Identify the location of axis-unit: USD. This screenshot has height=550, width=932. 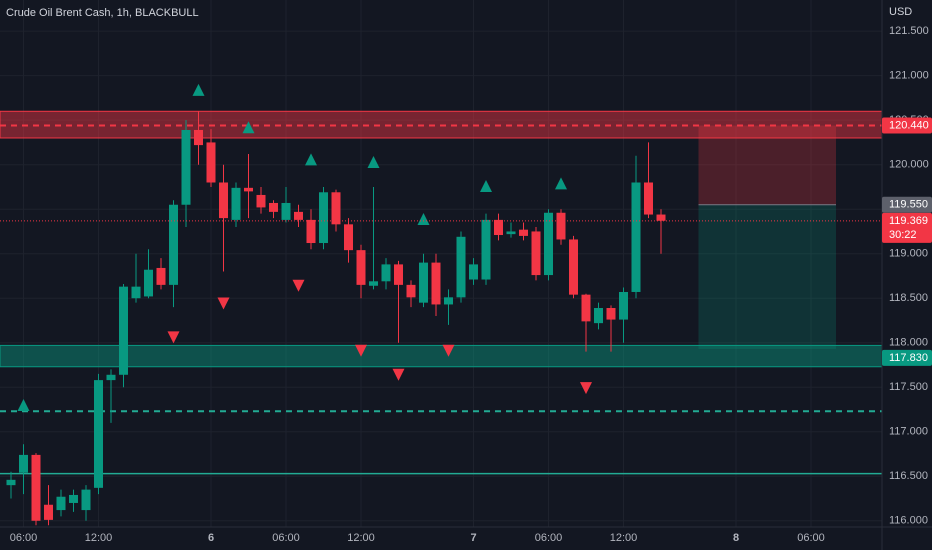
(900, 12).